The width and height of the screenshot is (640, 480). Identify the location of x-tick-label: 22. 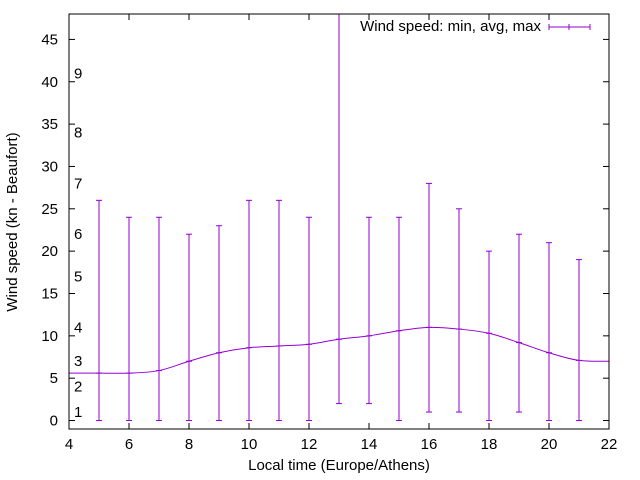
(609, 444).